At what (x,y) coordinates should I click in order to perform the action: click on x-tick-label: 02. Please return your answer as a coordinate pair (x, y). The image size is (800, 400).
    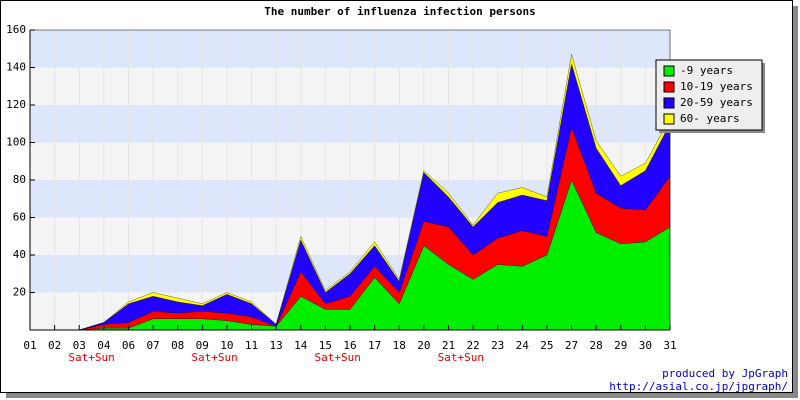
    Looking at the image, I should click on (54, 345).